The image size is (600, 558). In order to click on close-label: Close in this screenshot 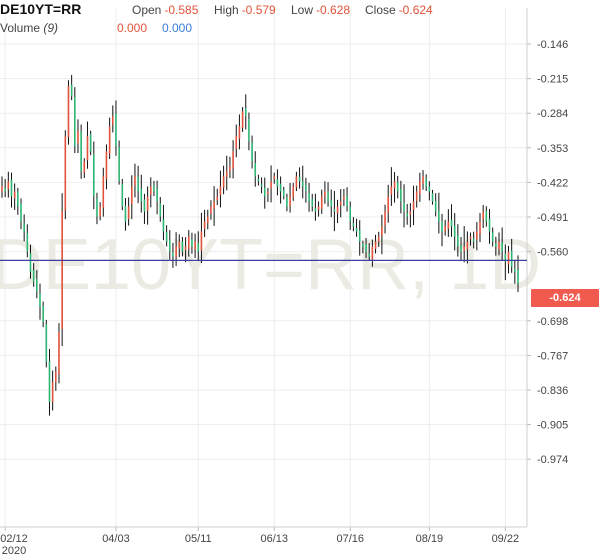, I will do `click(380, 10)`.